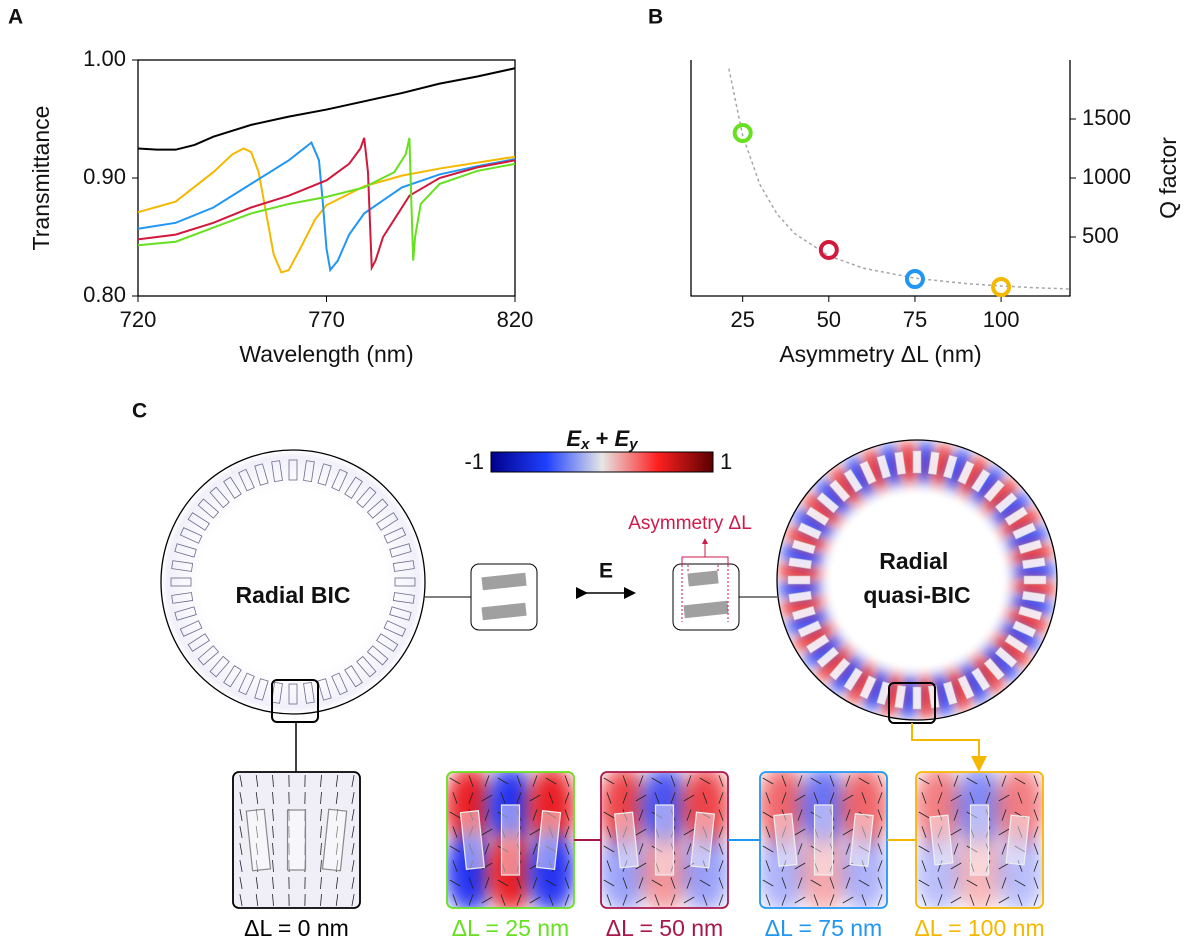  What do you see at coordinates (633, 444) in the screenshot?
I see `colorbar-title-part: y` at bounding box center [633, 444].